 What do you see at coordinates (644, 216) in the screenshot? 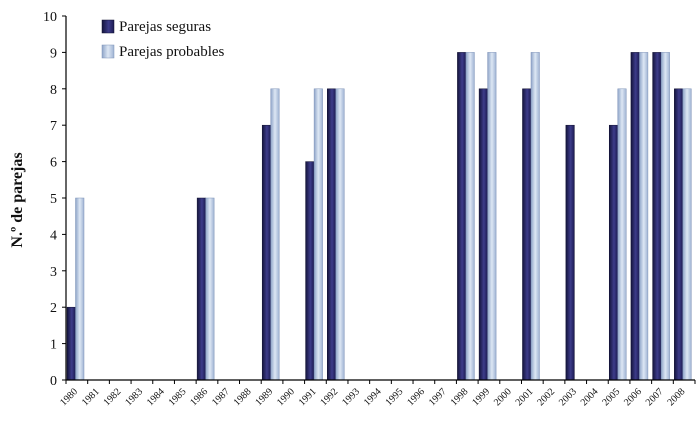
I see `bar-probables-2006` at bounding box center [644, 216].